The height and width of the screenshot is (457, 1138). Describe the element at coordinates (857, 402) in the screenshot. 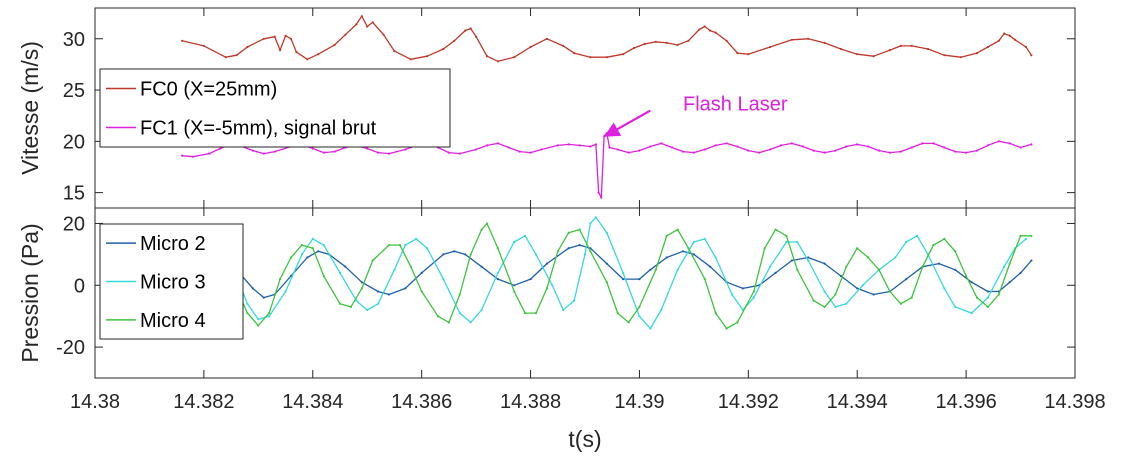

I see `x-tick-label: 14.394` at that location.